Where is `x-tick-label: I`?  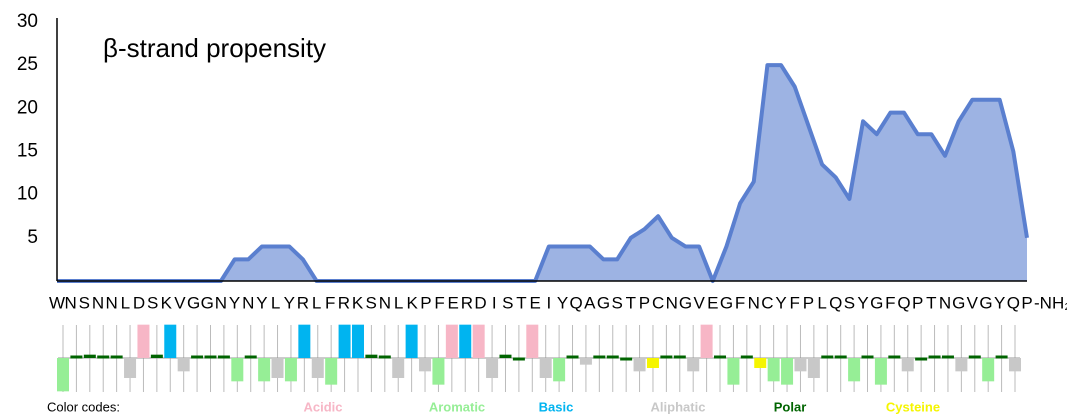 x-tick-label: I is located at coordinates (548, 302).